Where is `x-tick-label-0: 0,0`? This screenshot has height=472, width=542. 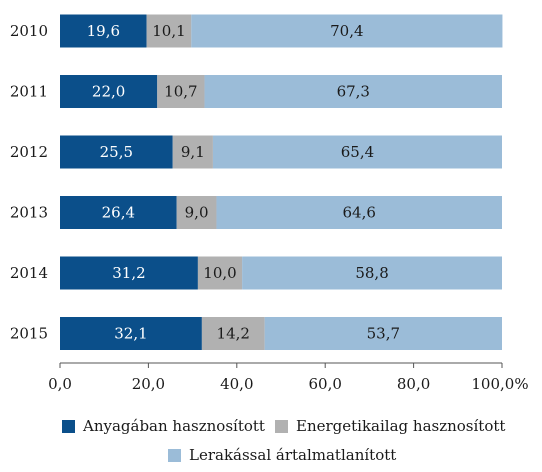
x-tick-label-0: 0,0 is located at coordinates (60, 384).